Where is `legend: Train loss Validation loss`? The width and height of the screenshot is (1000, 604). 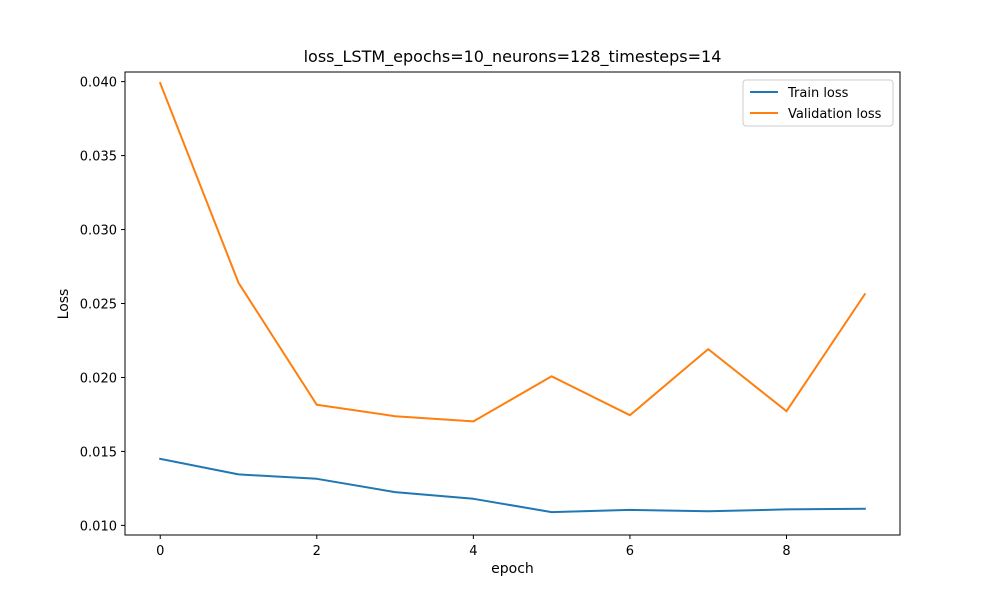 legend: Train loss Validation loss is located at coordinates (818, 103).